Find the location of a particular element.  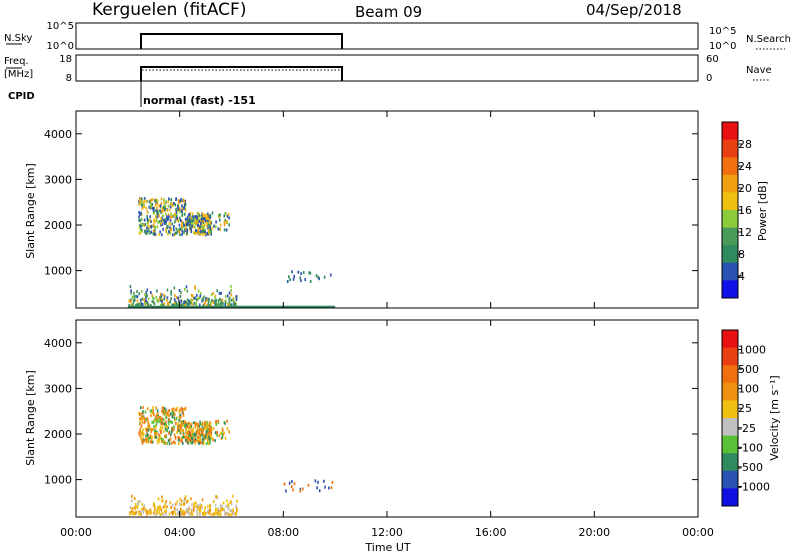

freq-unit-label: [MHz] is located at coordinates (18, 74).